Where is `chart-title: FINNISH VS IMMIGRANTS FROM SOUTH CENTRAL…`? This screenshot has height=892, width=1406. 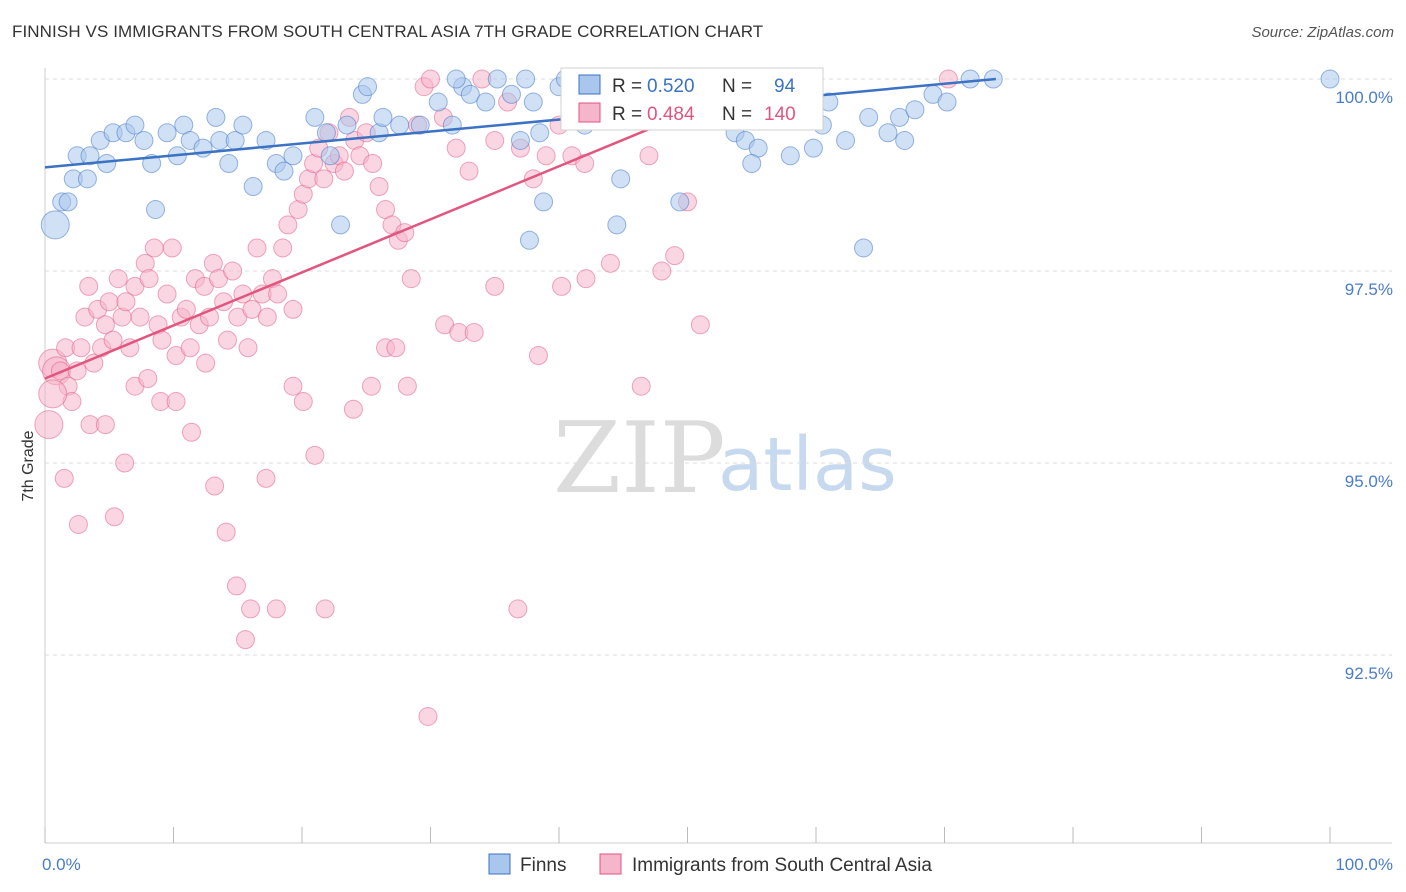 chart-title: FINNISH VS IMMIGRANTS FROM SOUTH CENTRAL… is located at coordinates (388, 31).